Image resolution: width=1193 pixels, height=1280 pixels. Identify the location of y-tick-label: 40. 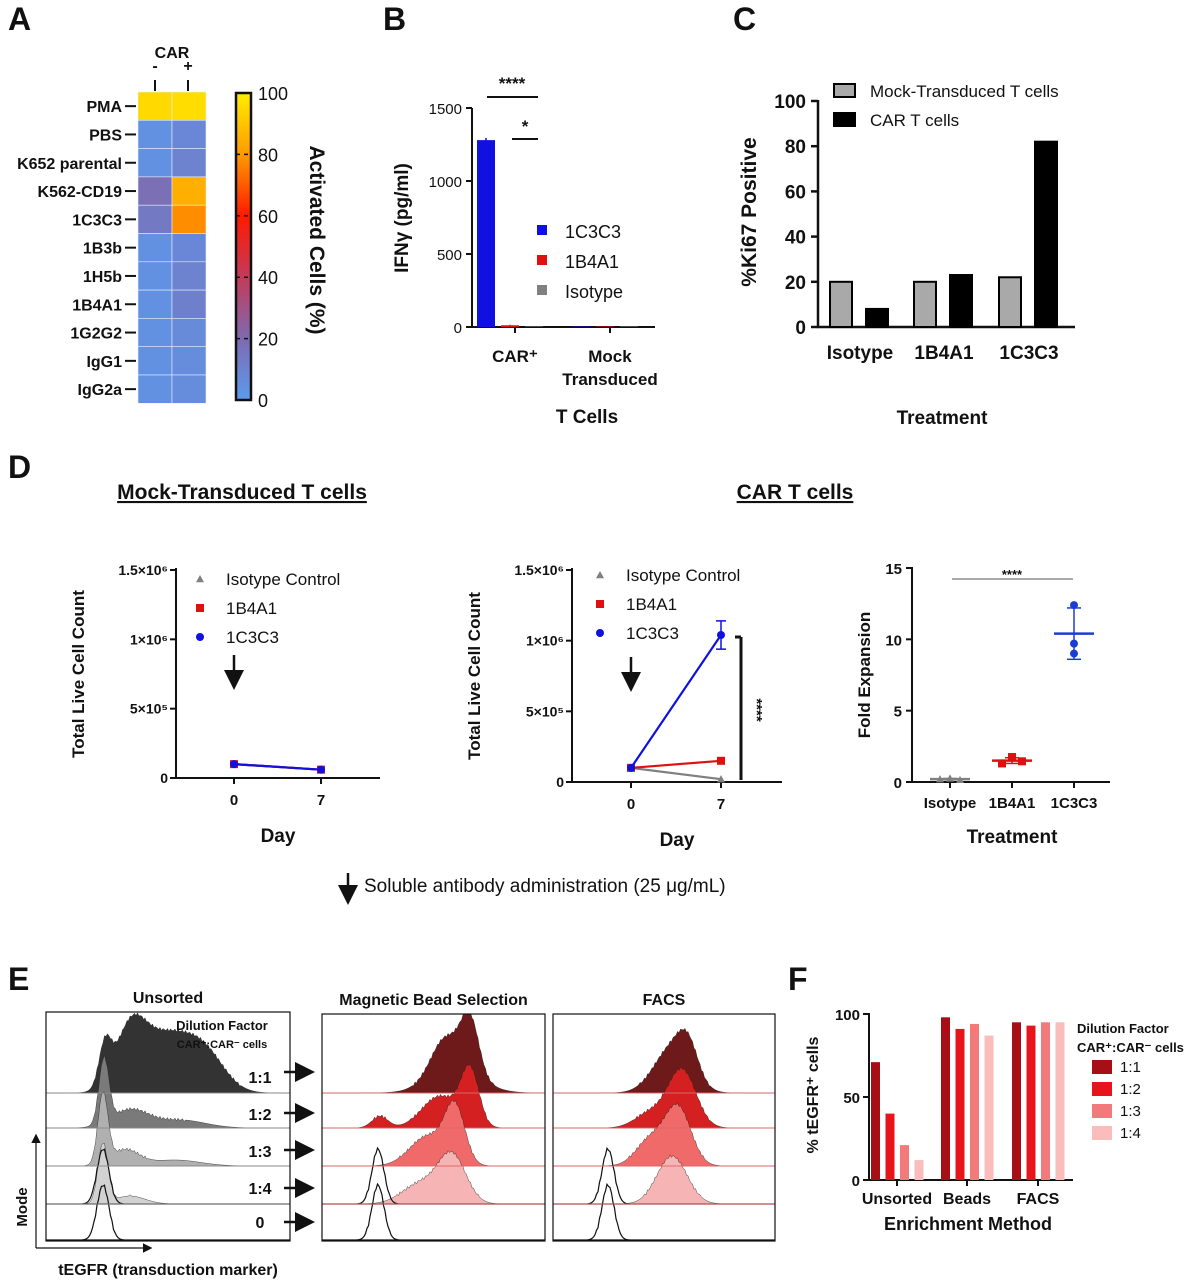
(795, 238).